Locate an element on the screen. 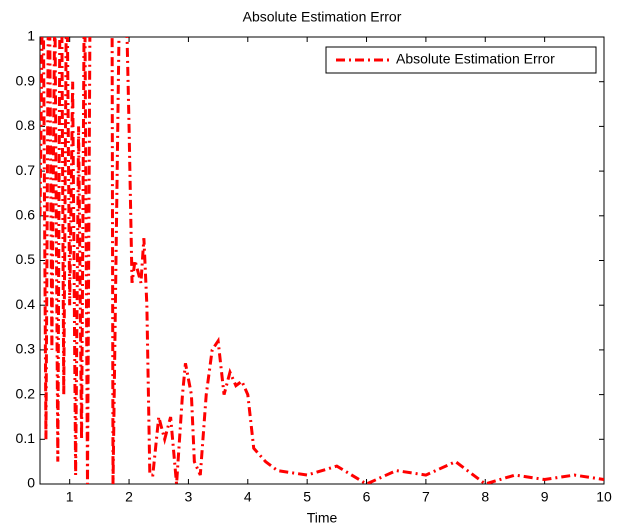 The width and height of the screenshot is (619, 531). legend-box is located at coordinates (461, 60).